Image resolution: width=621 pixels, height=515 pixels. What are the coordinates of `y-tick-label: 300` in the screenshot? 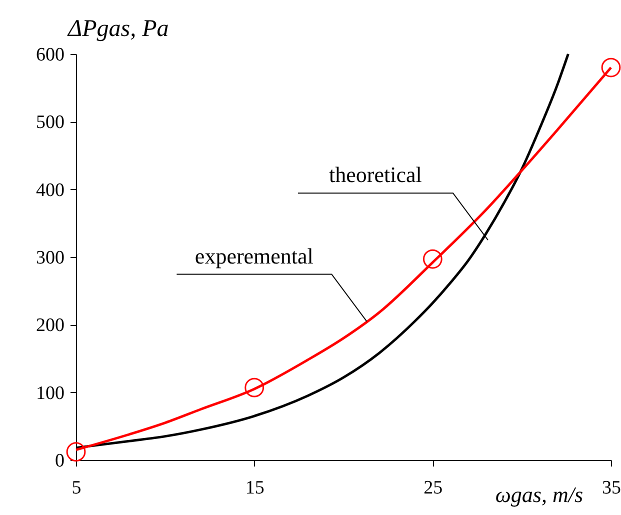 It's located at (50, 258).